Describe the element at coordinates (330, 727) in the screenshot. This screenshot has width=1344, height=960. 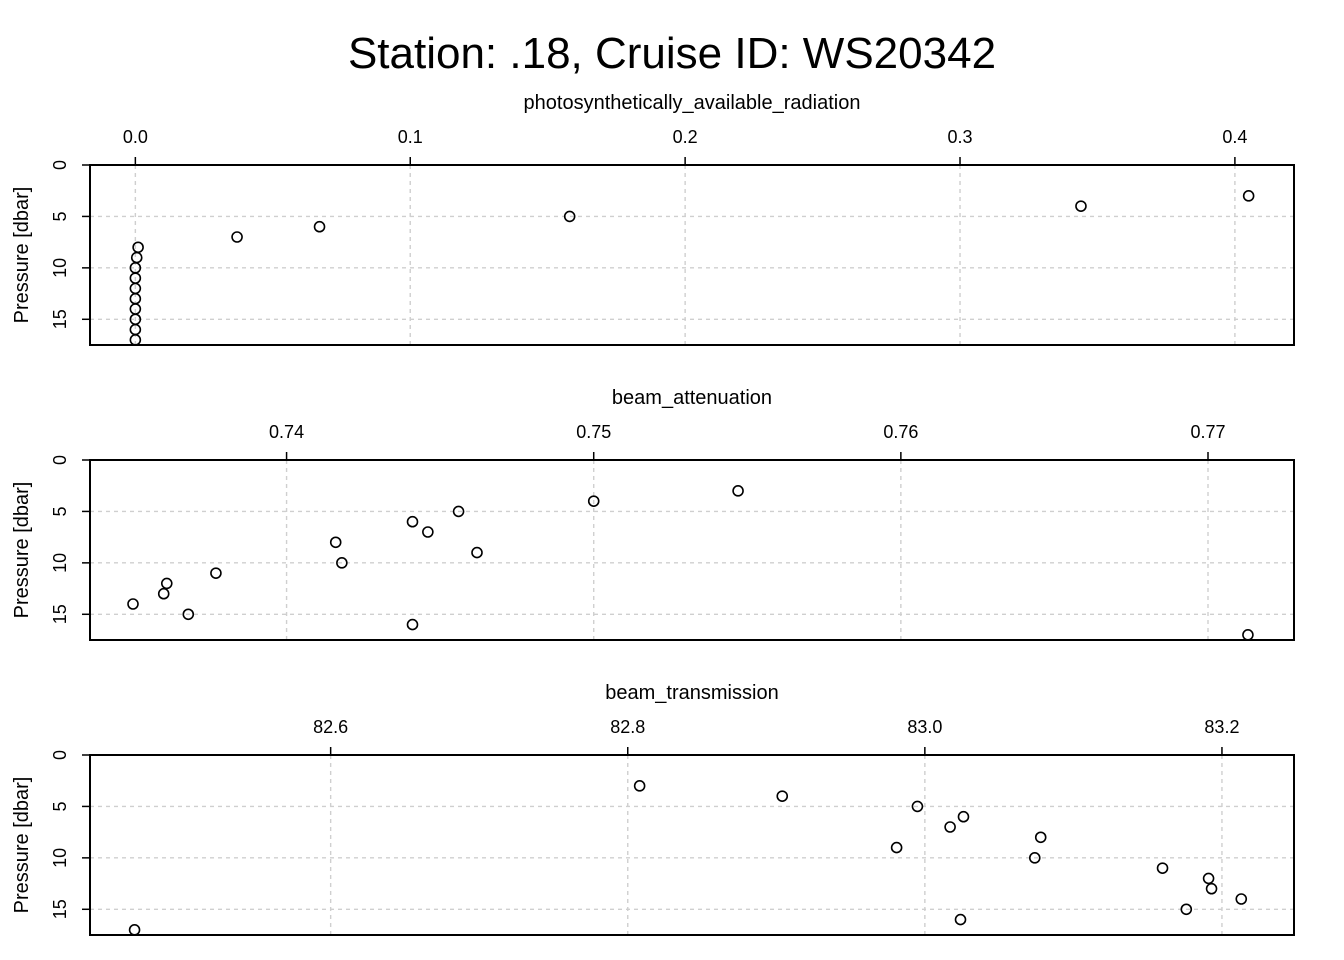
I see `x-tick-label: 82.6` at that location.